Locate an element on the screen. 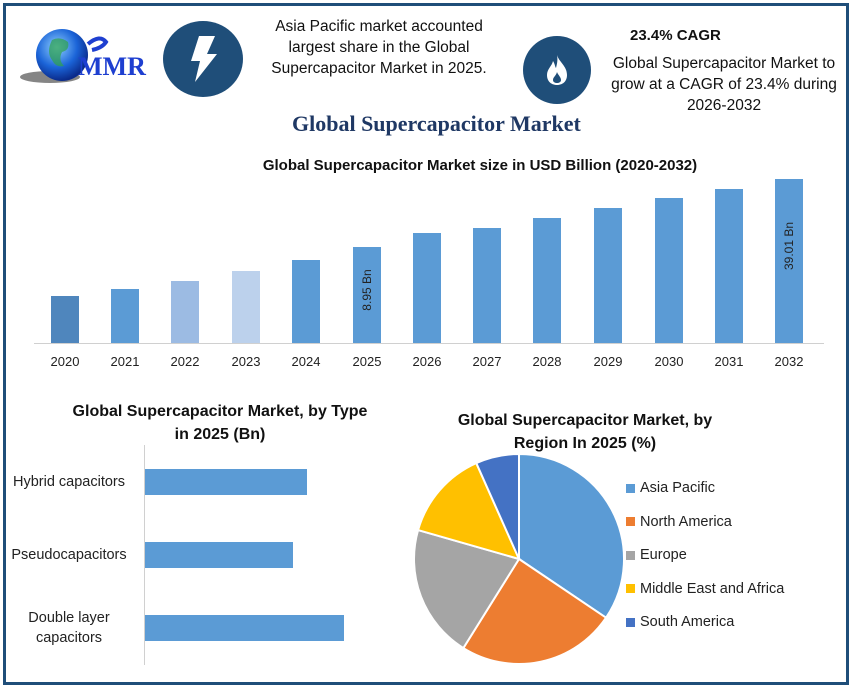 Image resolution: width=852 pixels, height=688 pixels. page-title: Global Supercapacitor Market is located at coordinates (436, 123).